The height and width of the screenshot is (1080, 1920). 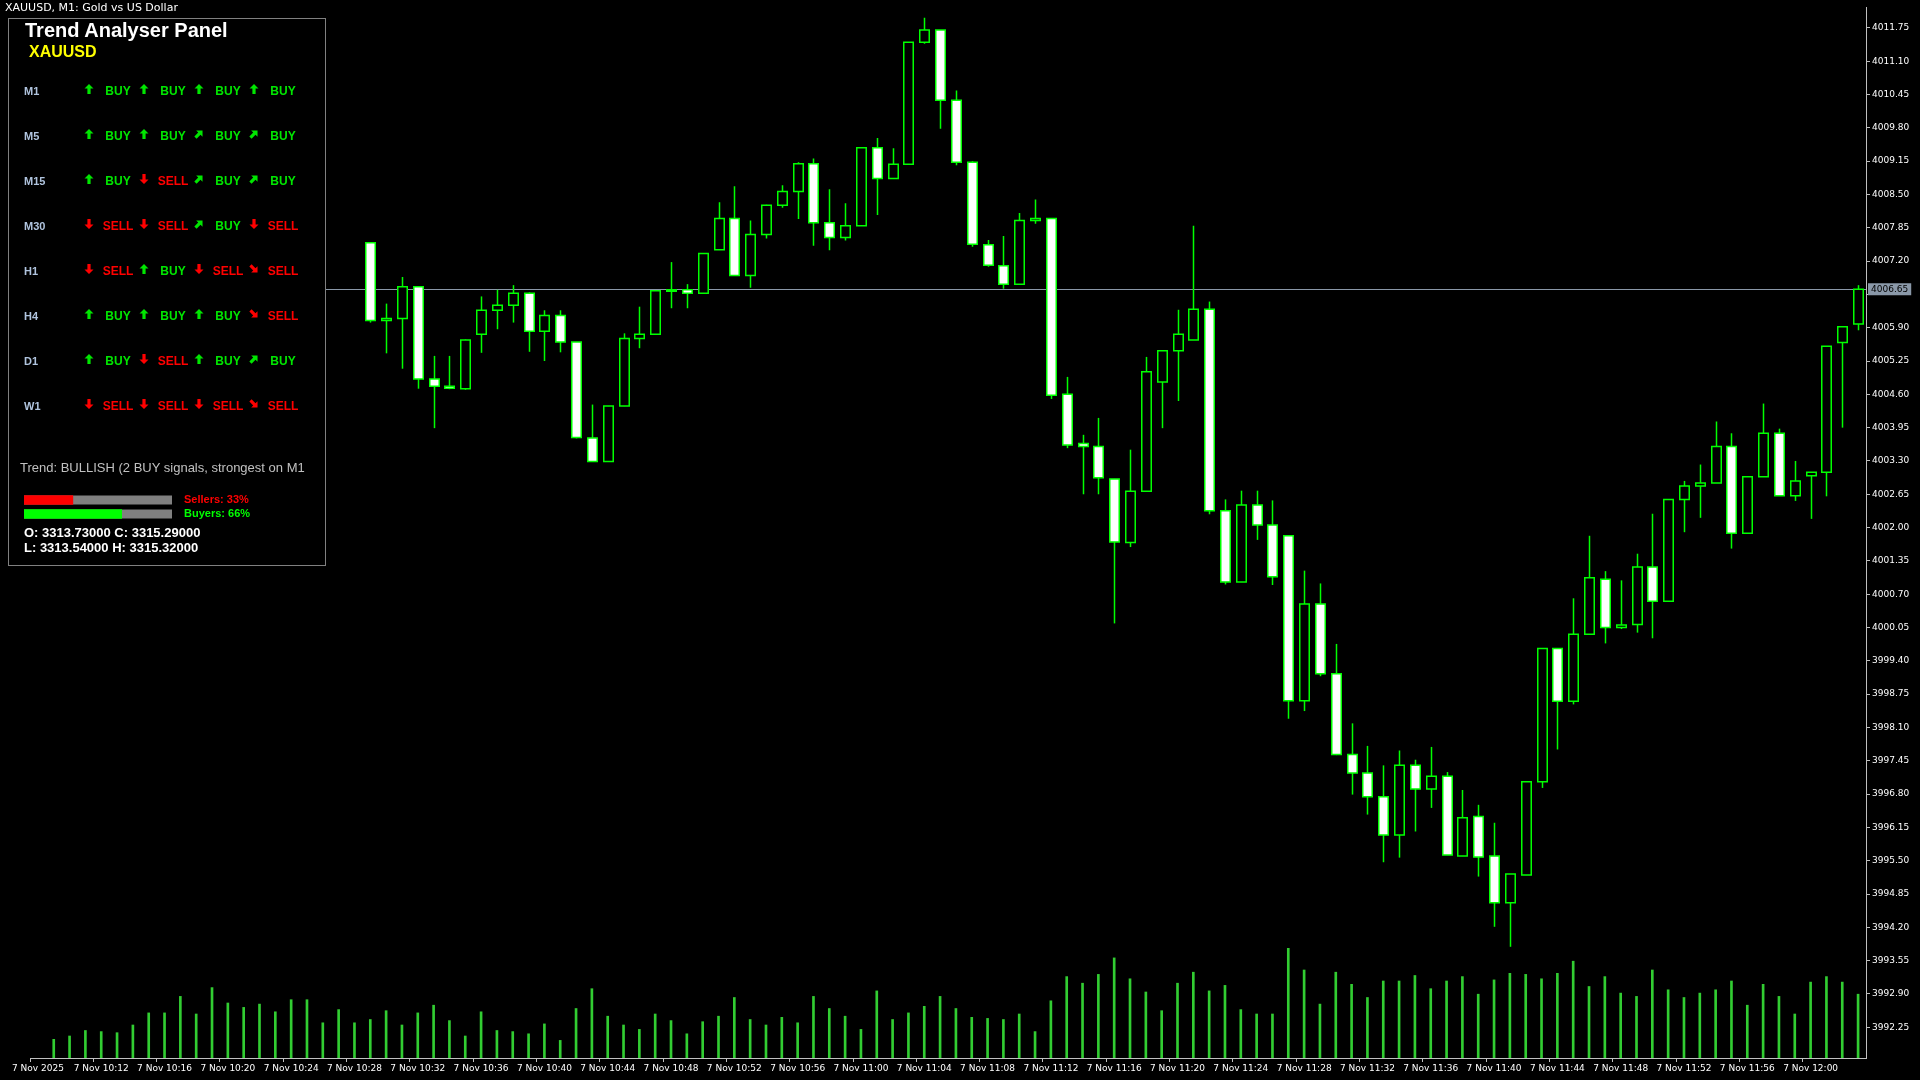 I want to click on x-tick-label: 7 Nov 10:56, so click(x=798, y=1067).